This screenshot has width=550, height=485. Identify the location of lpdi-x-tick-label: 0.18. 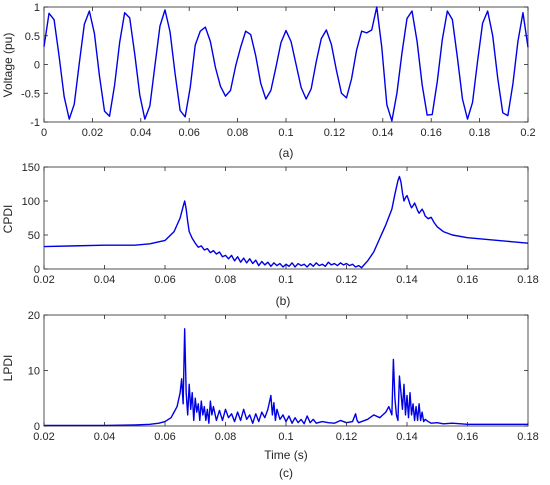
(527, 437).